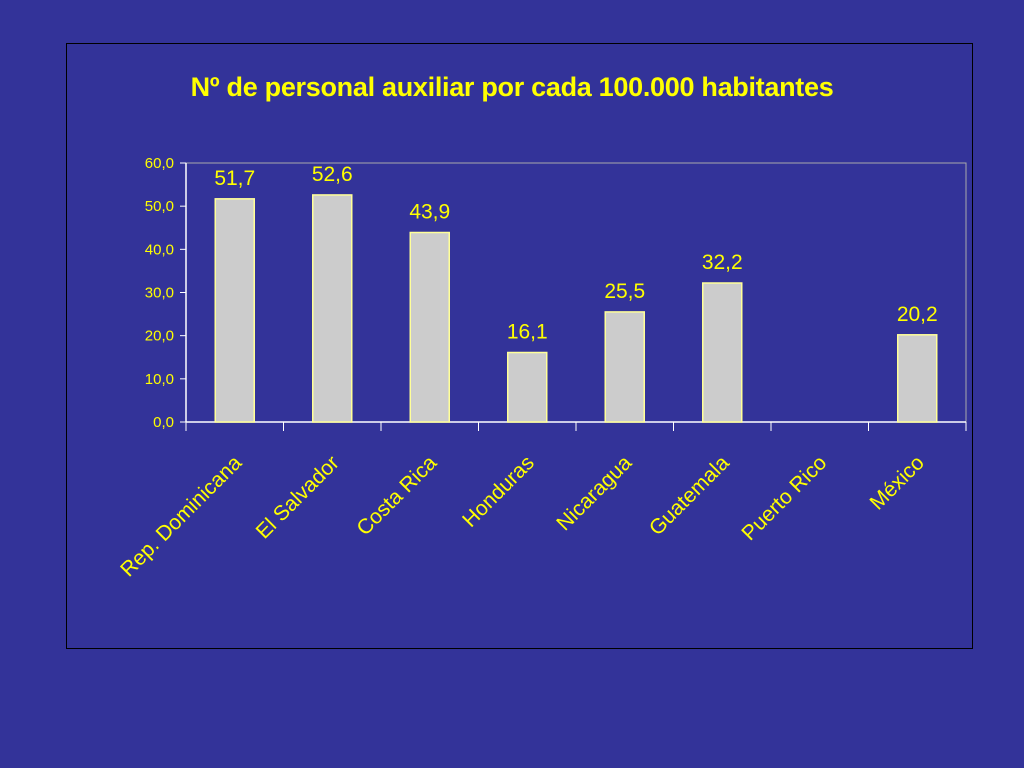  Describe the element at coordinates (159, 163) in the screenshot. I see `y-tick-label: 60,0` at that location.